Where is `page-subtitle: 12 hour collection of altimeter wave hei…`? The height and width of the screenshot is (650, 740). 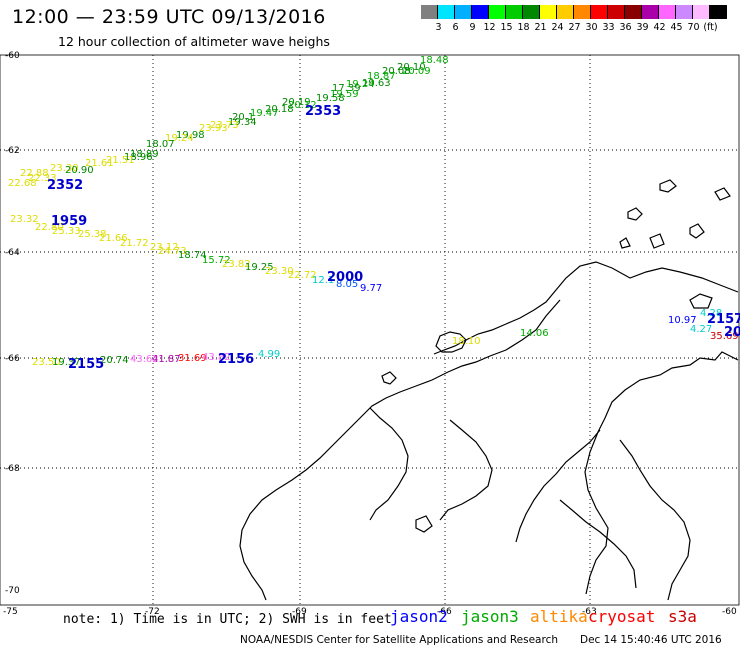
page-subtitle: 12 hour collection of altimeter wave hei… is located at coordinates (194, 41).